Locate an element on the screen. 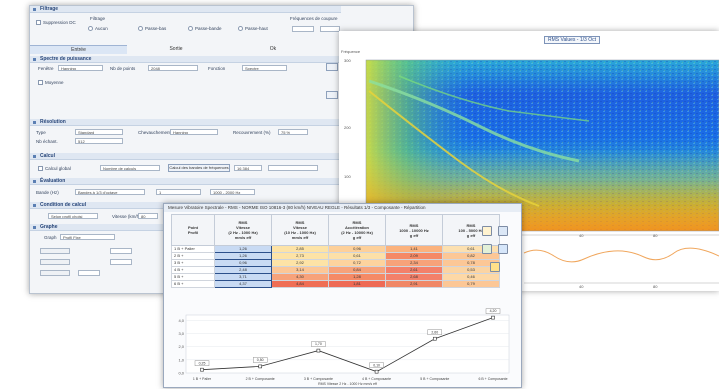  table-cell: 4,37 is located at coordinates (243, 284).